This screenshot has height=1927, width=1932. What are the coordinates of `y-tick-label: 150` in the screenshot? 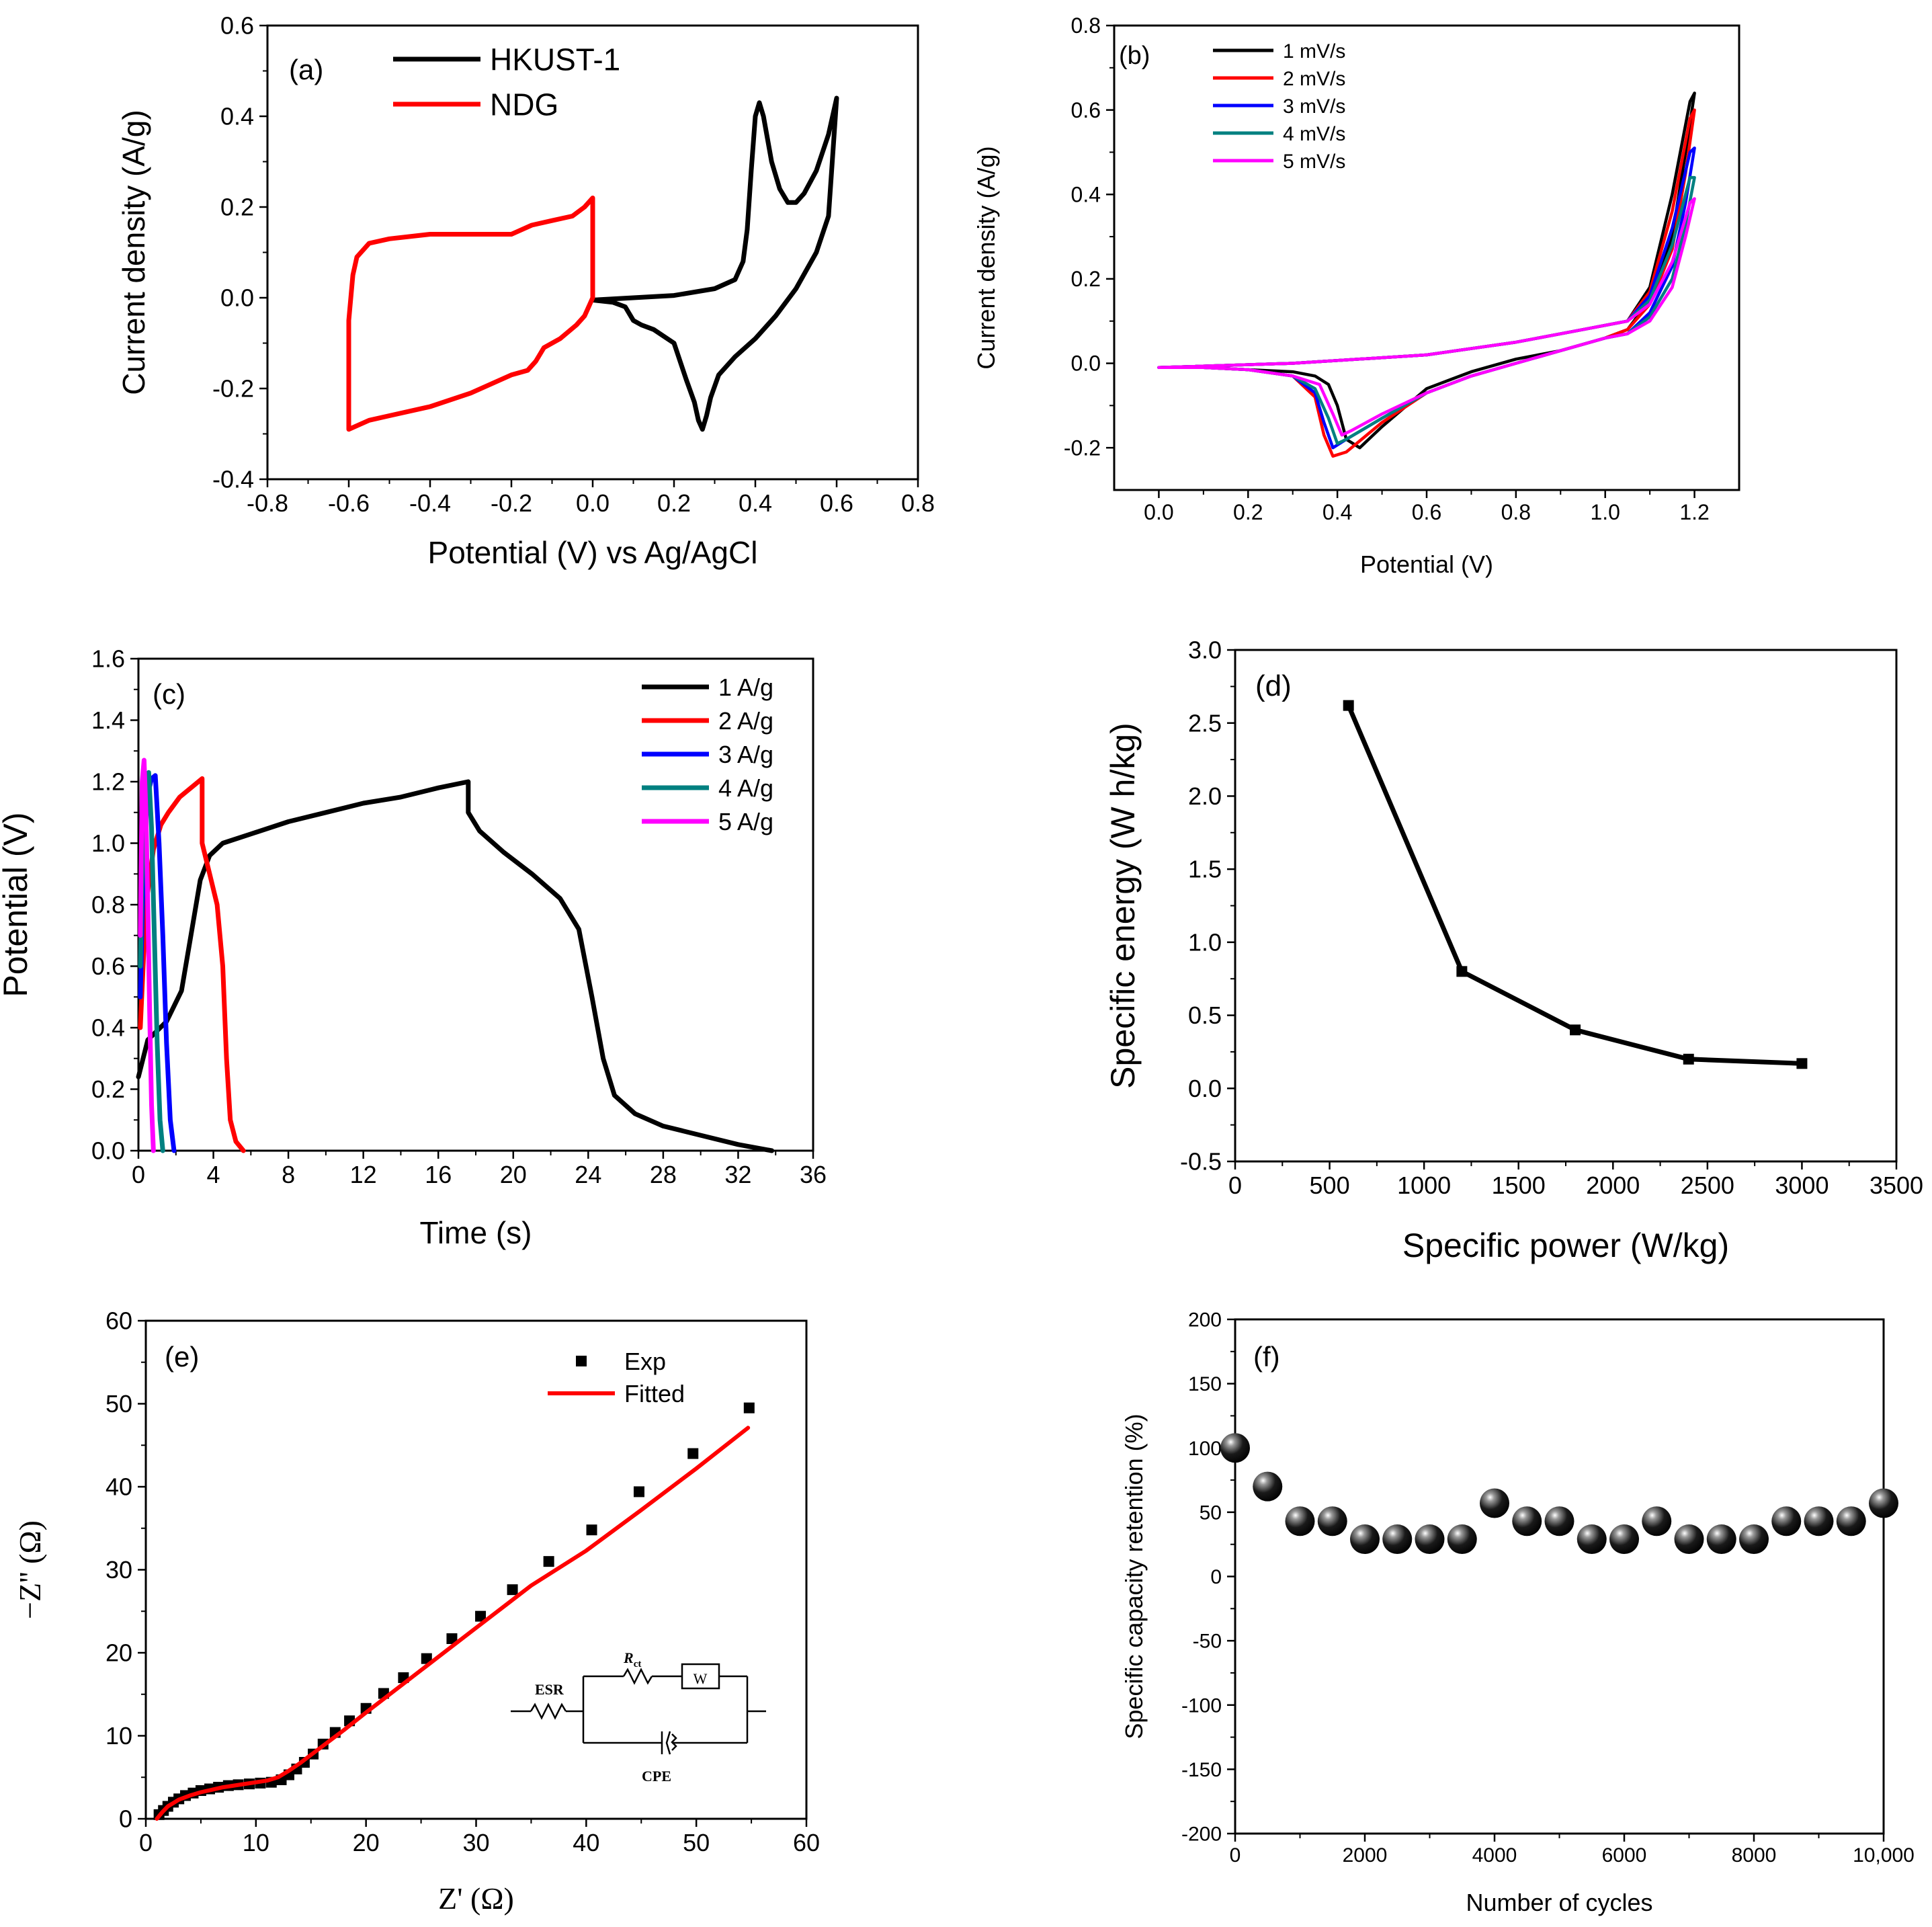 It's located at (1205, 1384).